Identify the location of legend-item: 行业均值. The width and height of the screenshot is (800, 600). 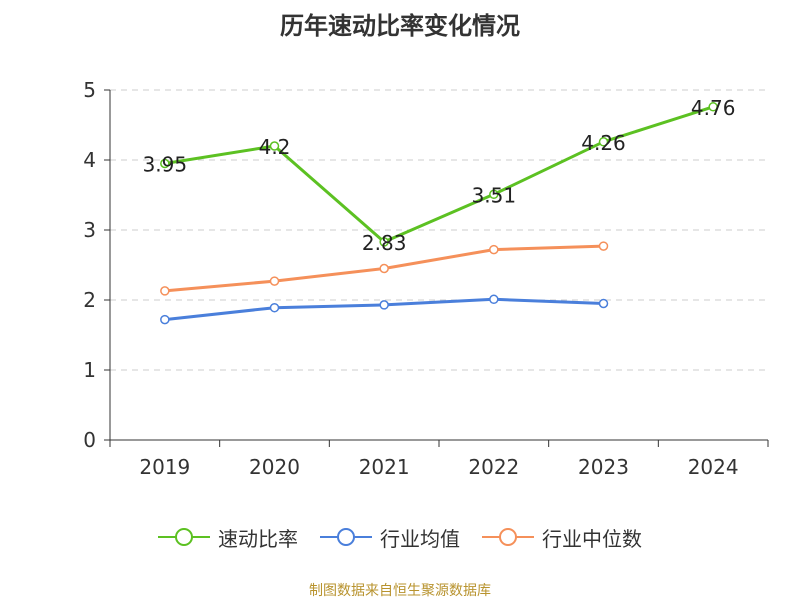
(390, 537).